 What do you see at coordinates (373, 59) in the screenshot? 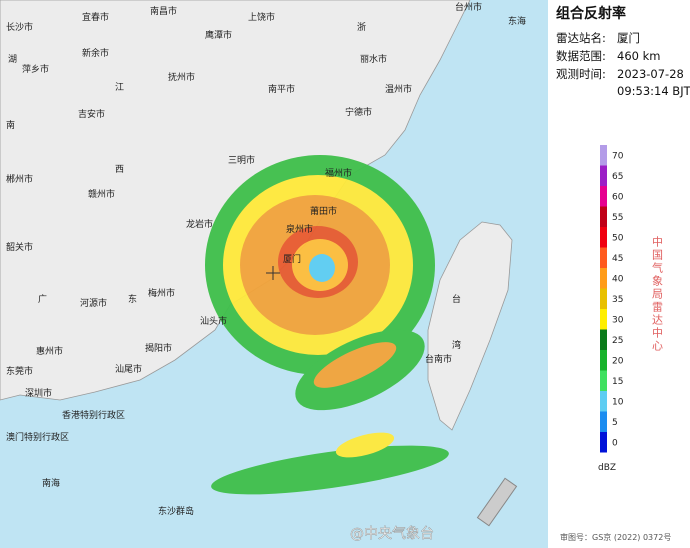
I see `map-label: 丽水市` at bounding box center [373, 59].